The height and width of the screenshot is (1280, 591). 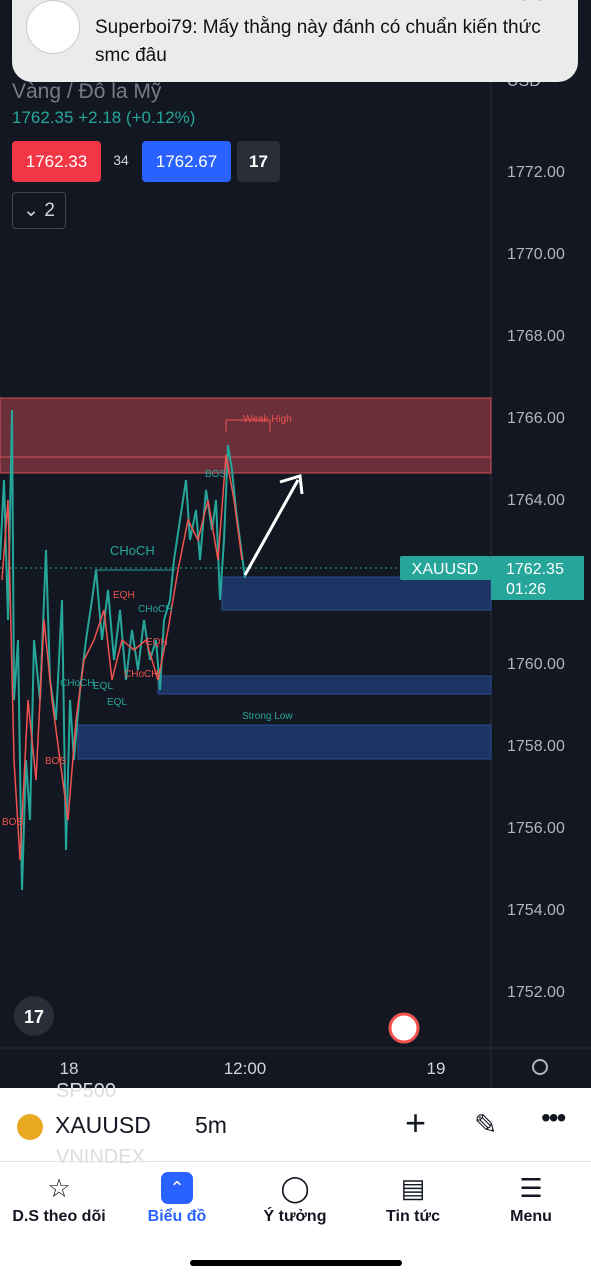 I want to click on price-tick: 1768.00, so click(x=536, y=336).